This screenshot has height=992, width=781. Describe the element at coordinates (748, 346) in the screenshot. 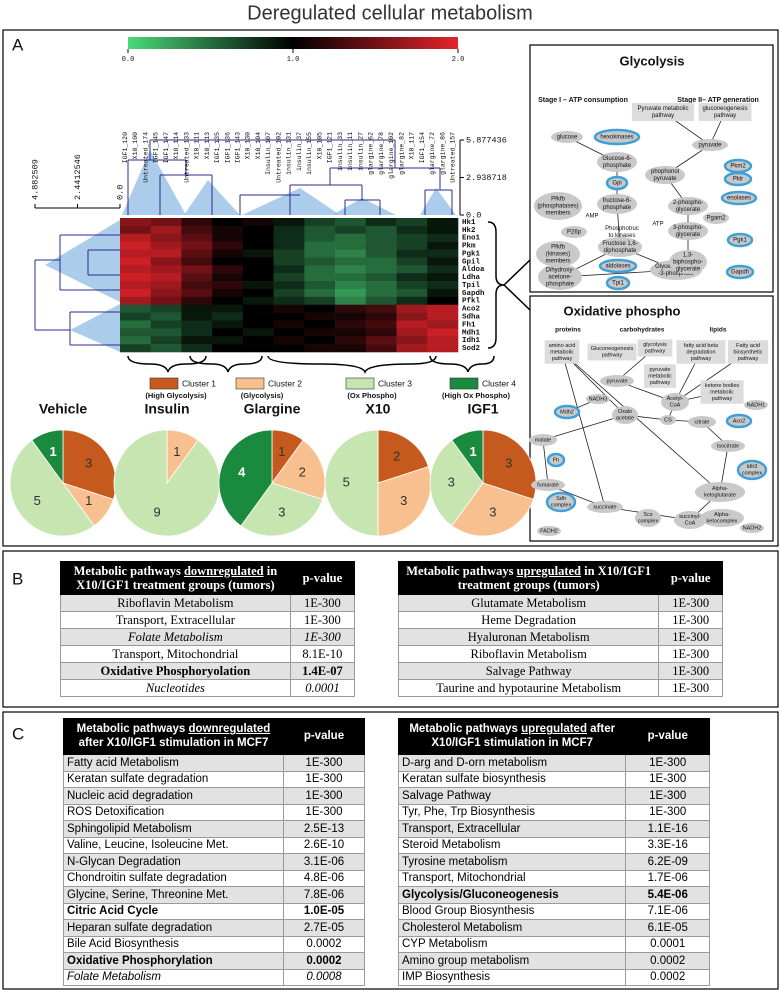

I see `node-label: Fatty acid` at that location.